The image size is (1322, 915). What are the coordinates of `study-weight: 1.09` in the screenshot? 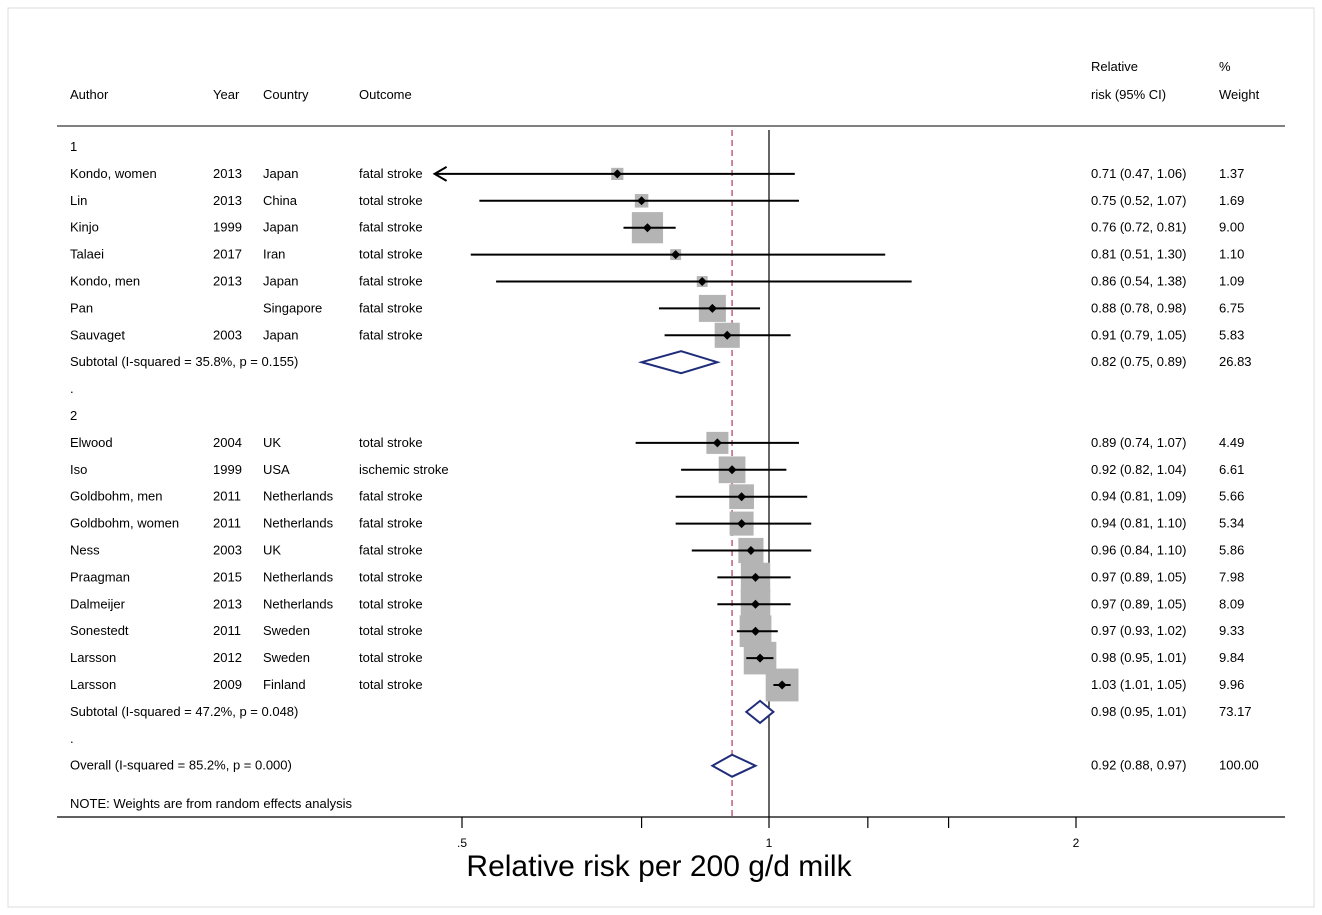 It's located at (1231, 281).